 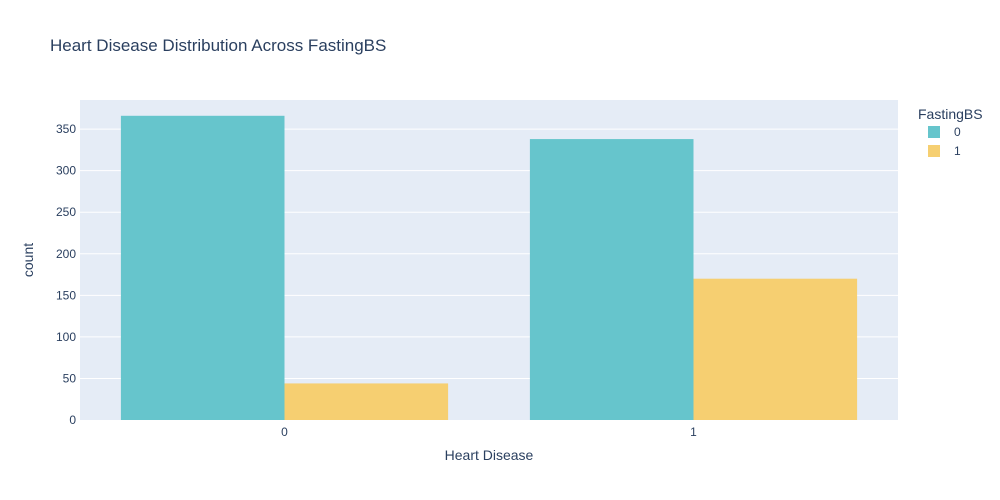 I want to click on y-axis-title: count, so click(x=28, y=260).